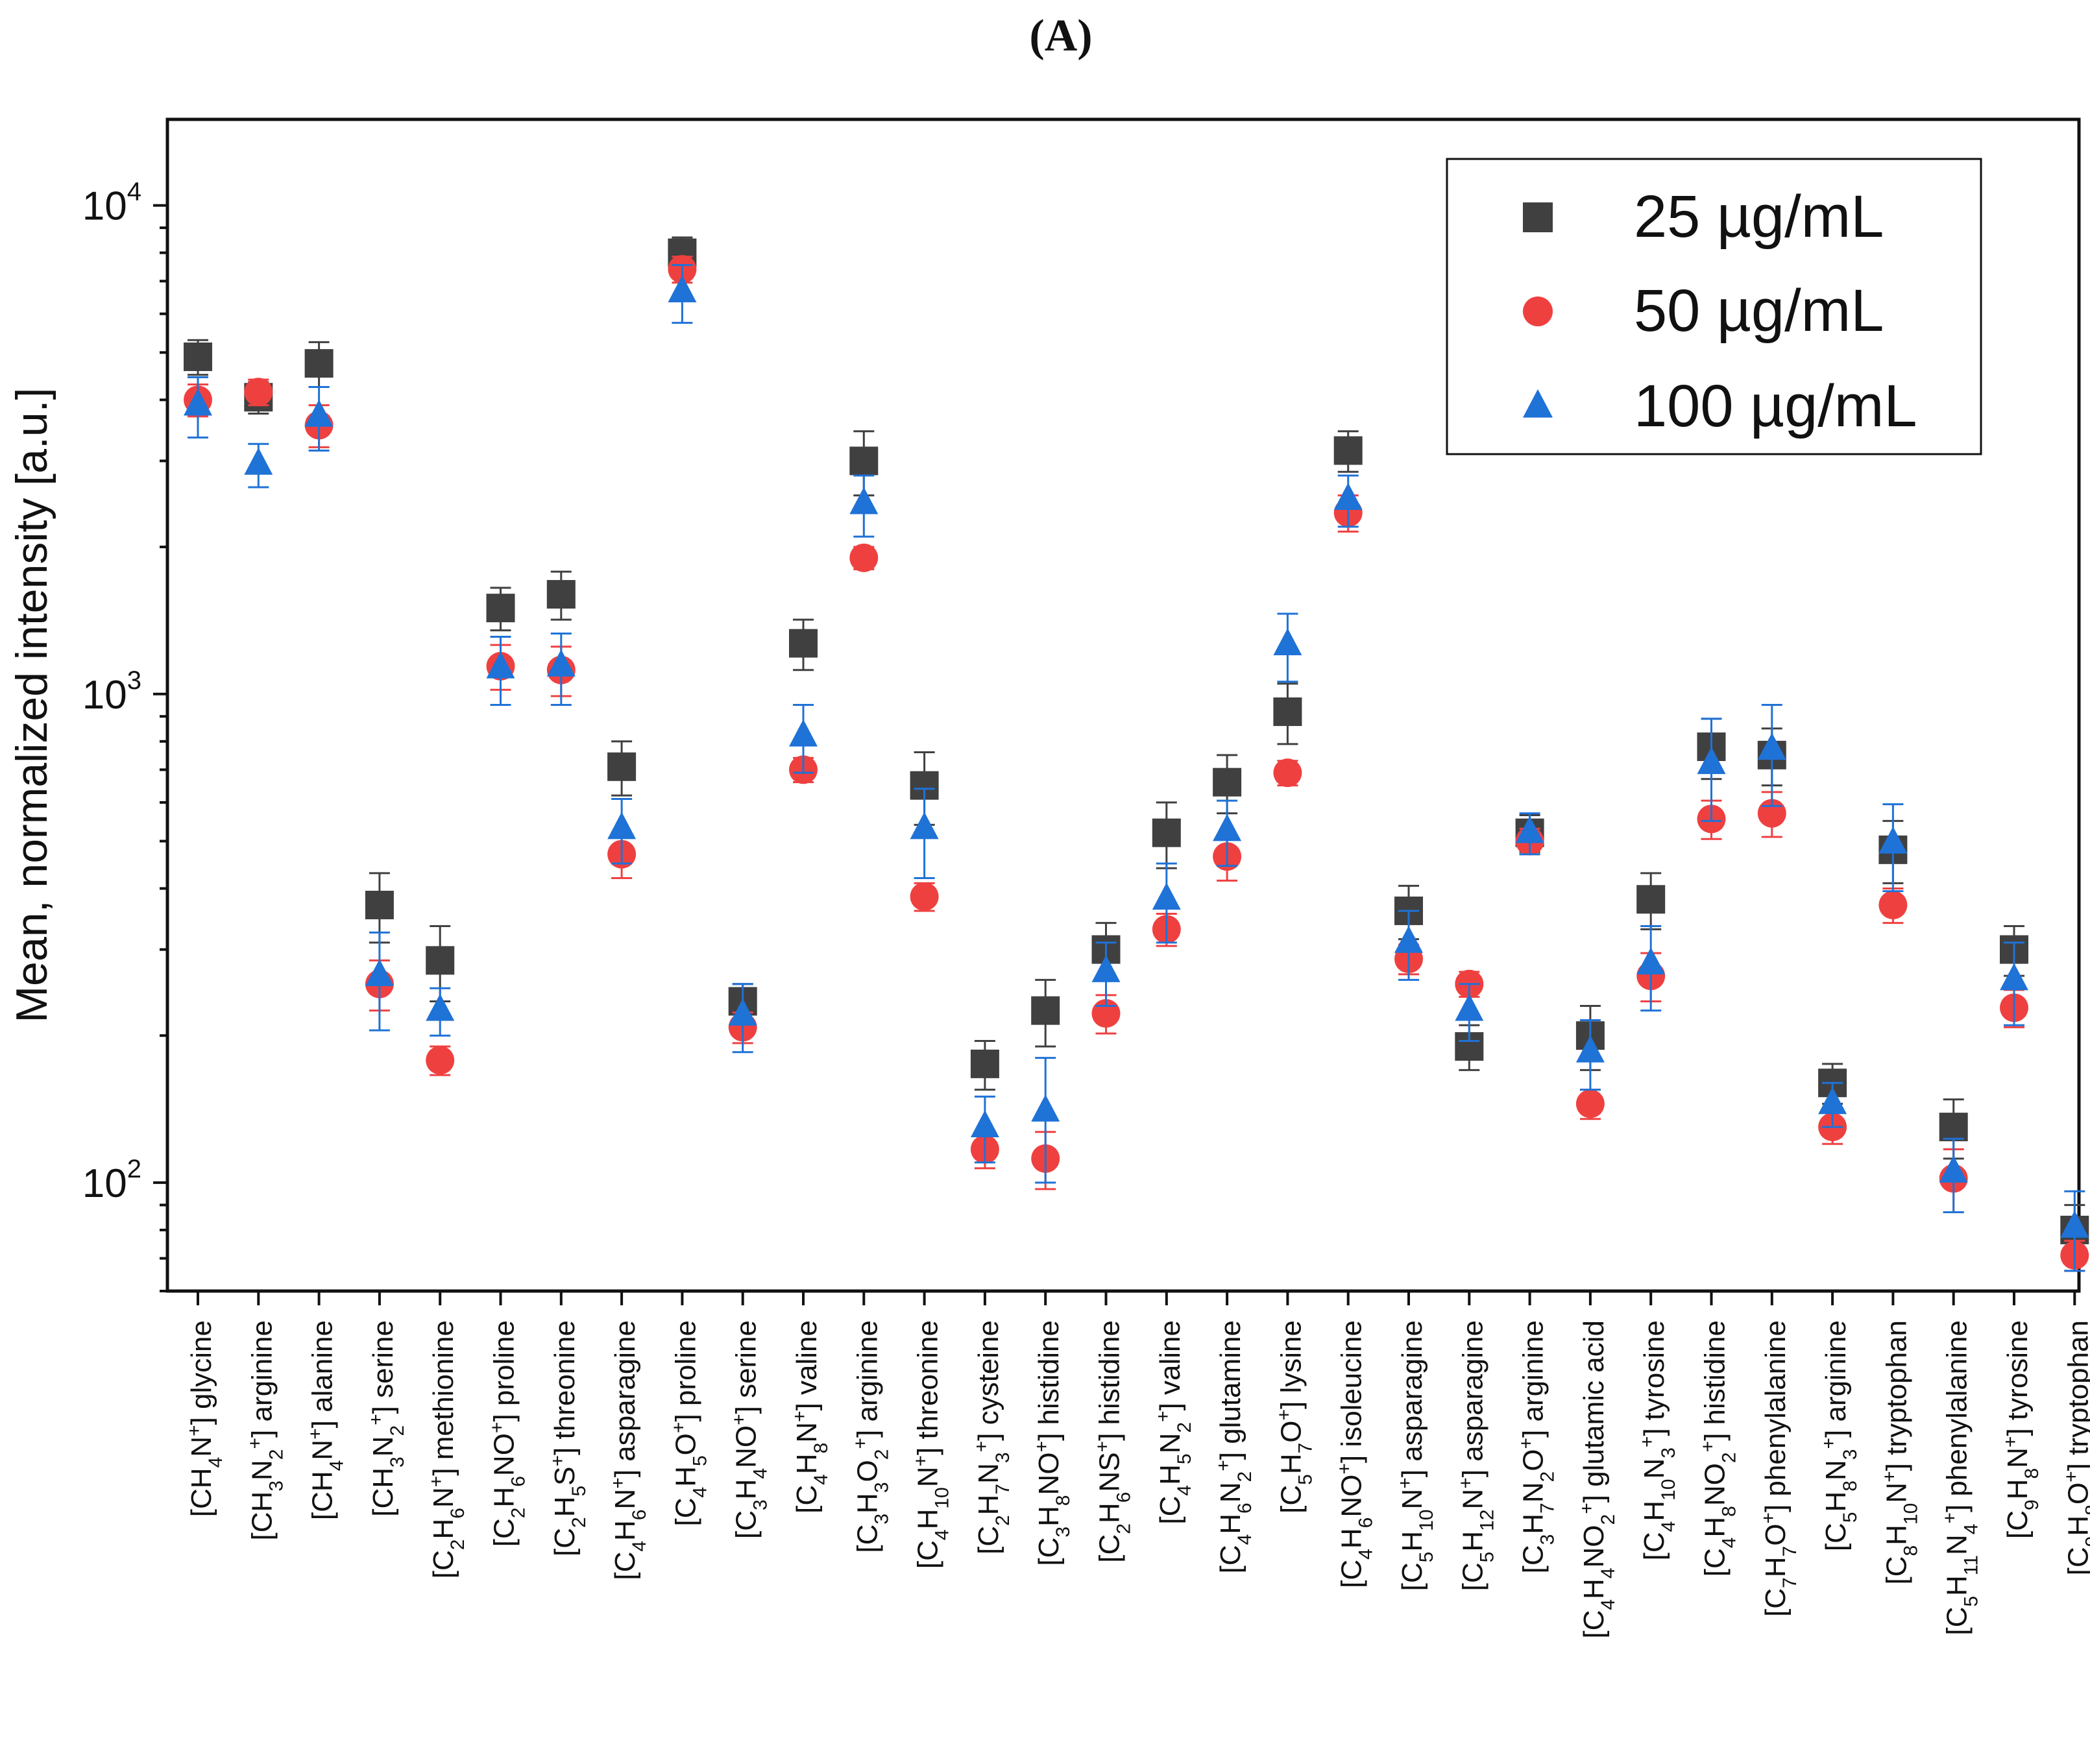 This screenshot has width=2090, height=1764. I want to click on x-tick-label: [CH4N+] alanine, so click(325, 1420).